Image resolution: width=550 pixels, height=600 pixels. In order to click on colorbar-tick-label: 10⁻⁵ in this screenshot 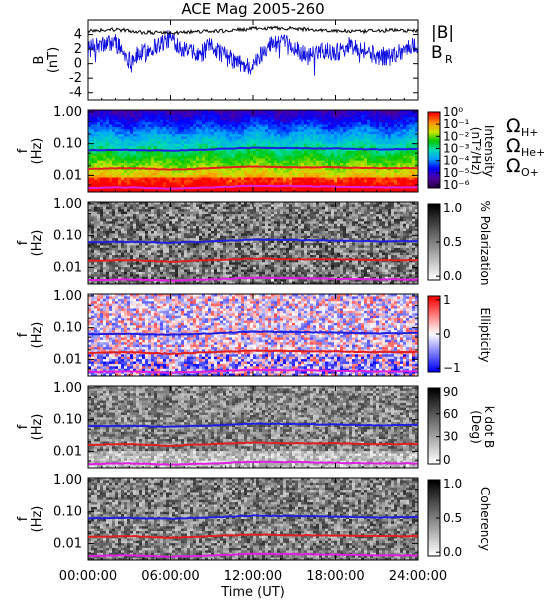, I will do `click(456, 173)`.